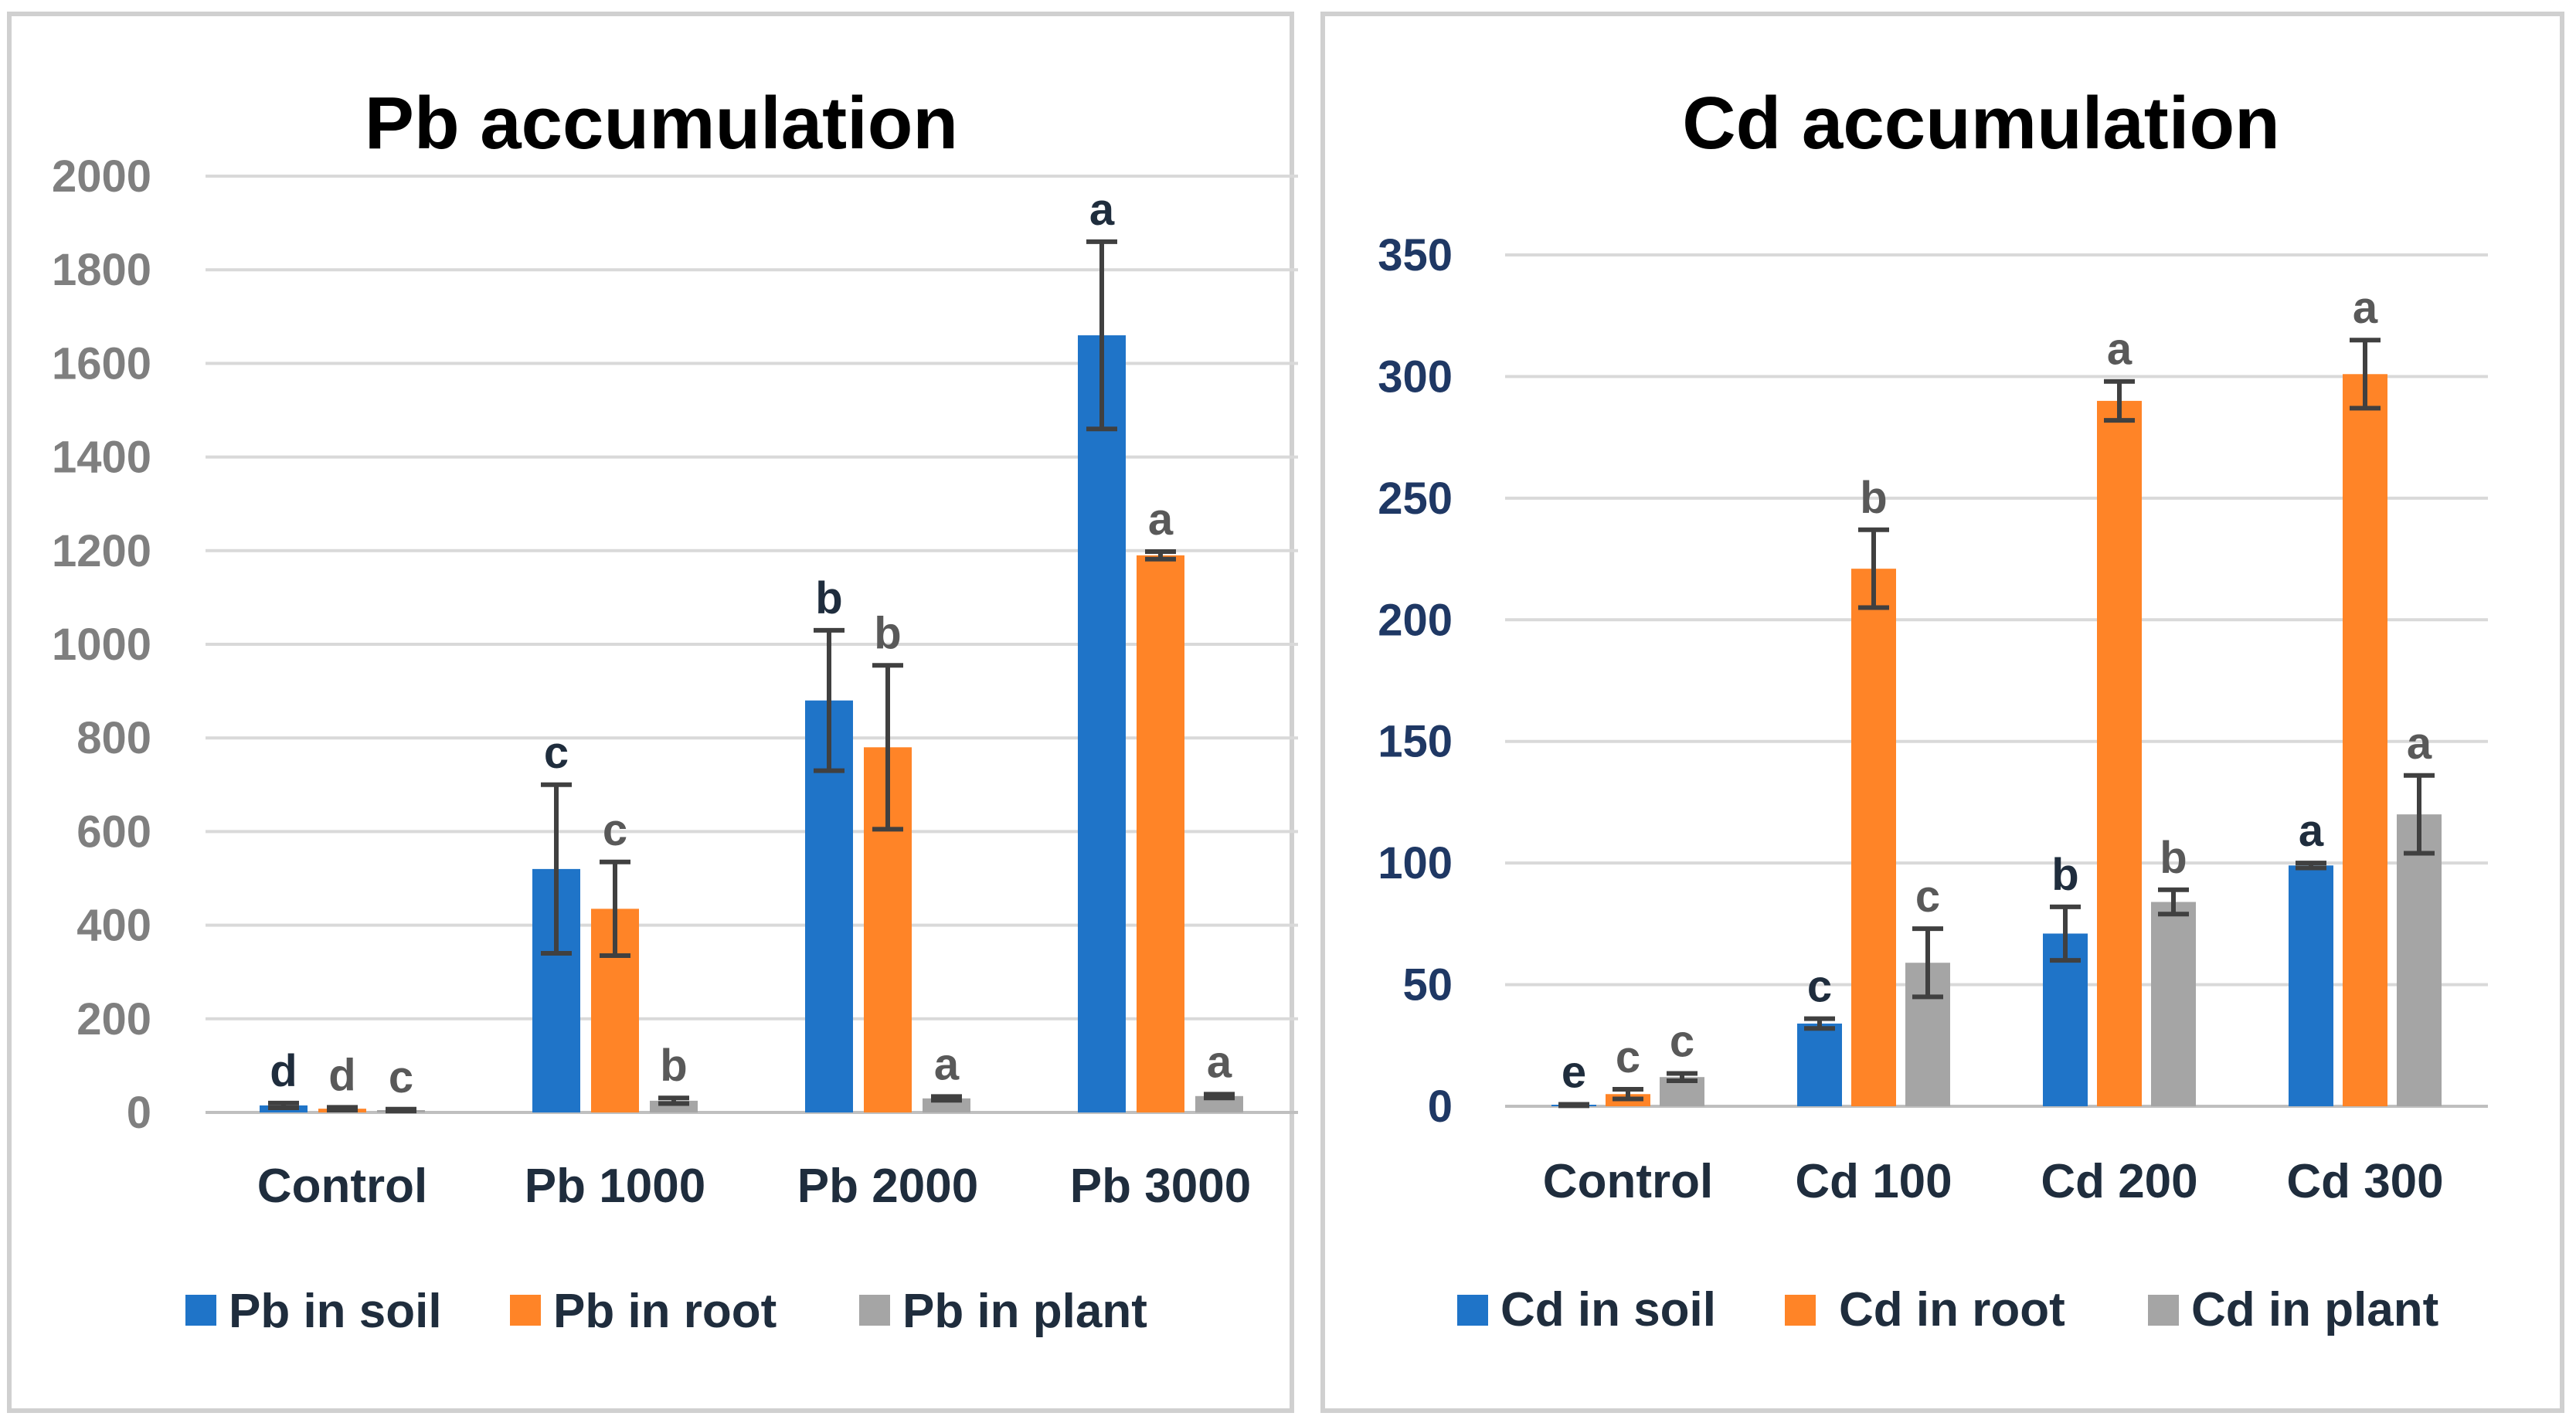 Image resolution: width=2576 pixels, height=1423 pixels. What do you see at coordinates (665, 1311) in the screenshot?
I see `pb-legend-label-root: Pb in root` at bounding box center [665, 1311].